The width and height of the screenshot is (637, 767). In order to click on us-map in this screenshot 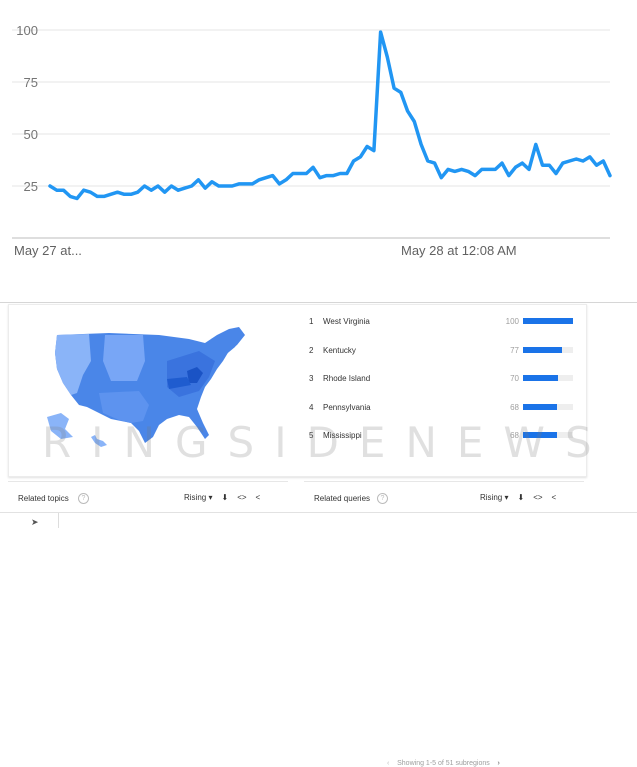, I will do `click(149, 386)`.